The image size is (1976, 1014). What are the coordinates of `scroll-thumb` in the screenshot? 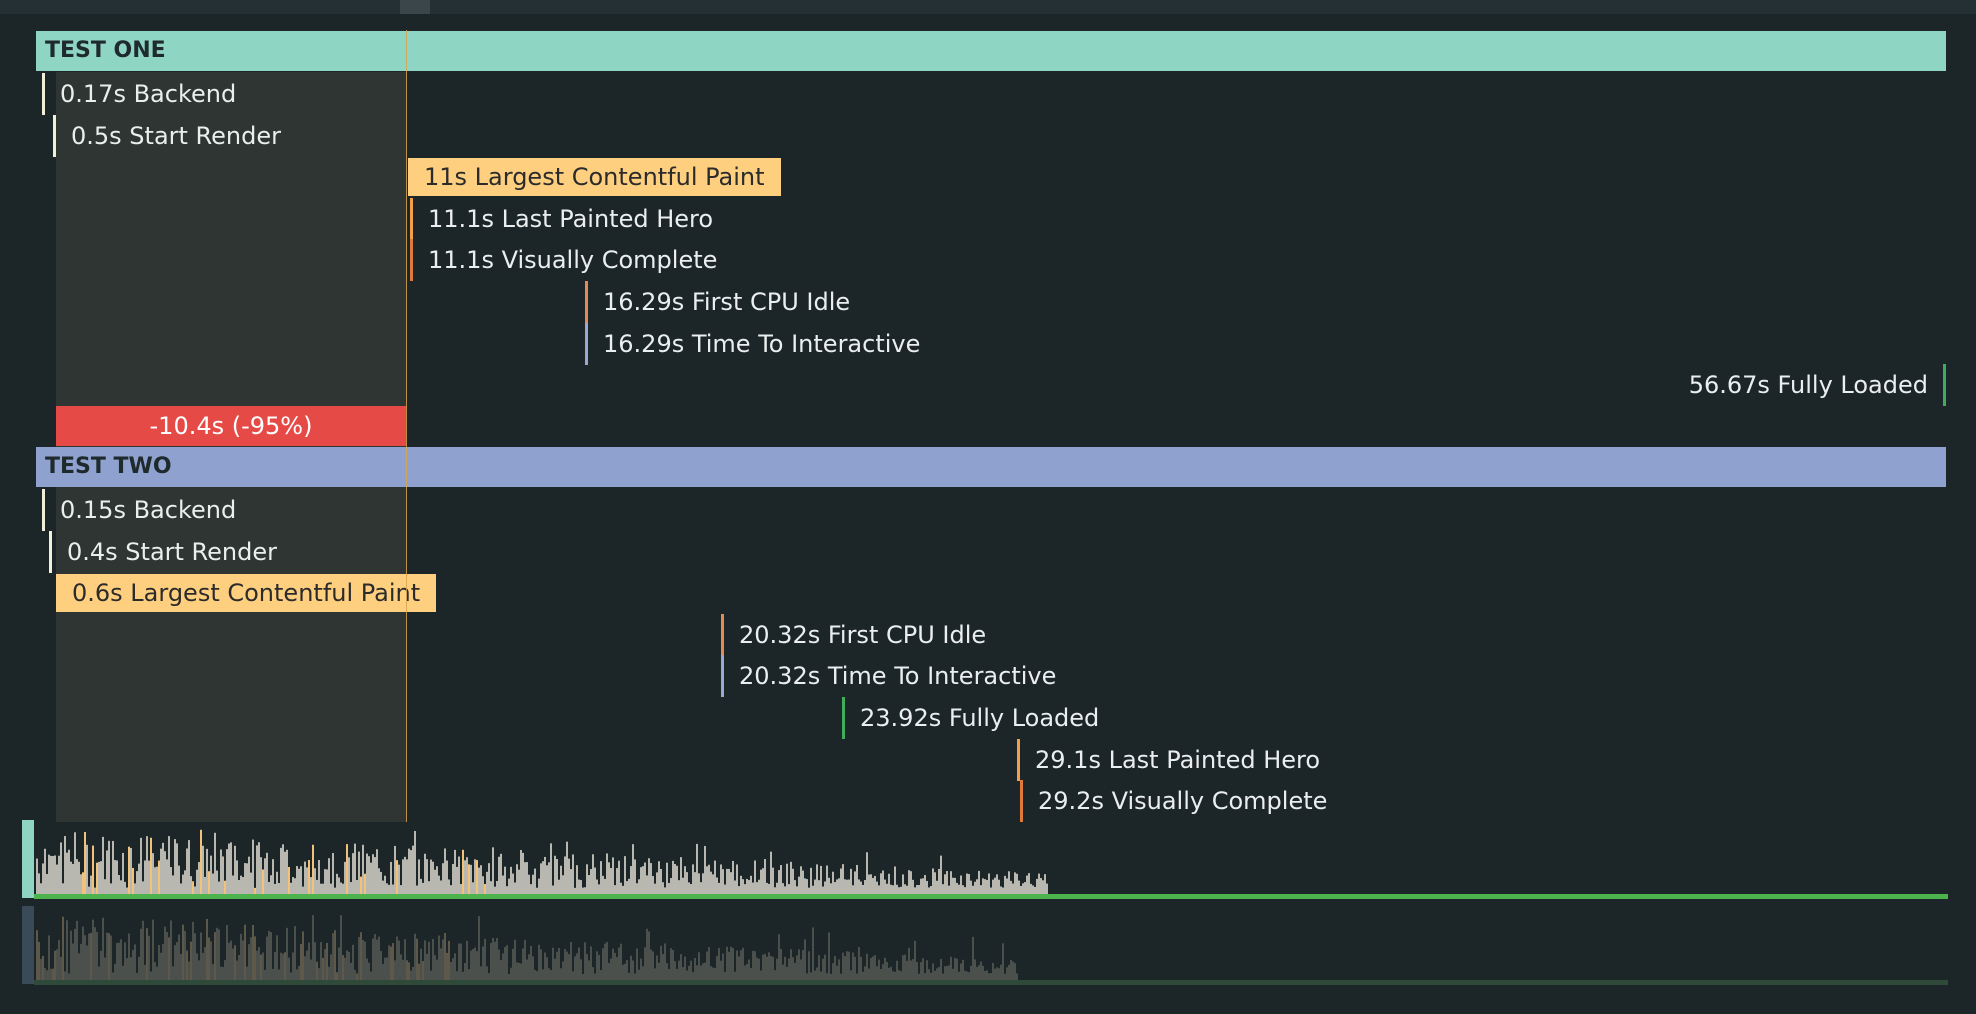 It's located at (415, 7).